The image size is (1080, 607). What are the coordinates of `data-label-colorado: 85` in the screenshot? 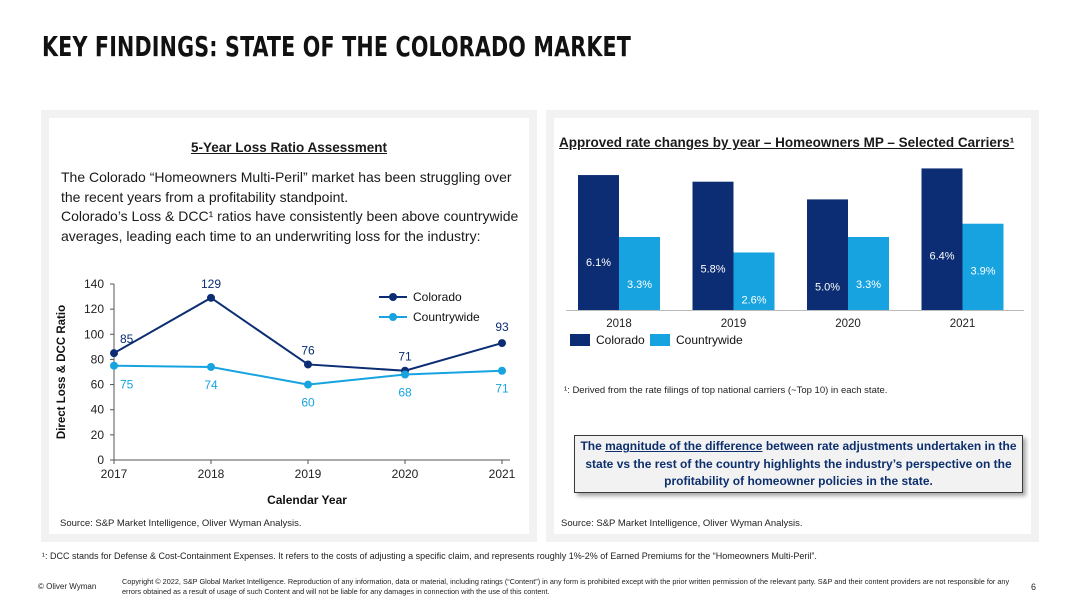 It's located at (127, 339).